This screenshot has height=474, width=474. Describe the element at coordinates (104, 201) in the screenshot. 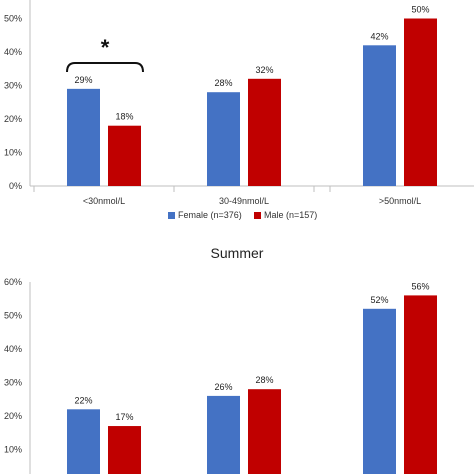

I see `x-tick-label: <30nmol/L` at that location.